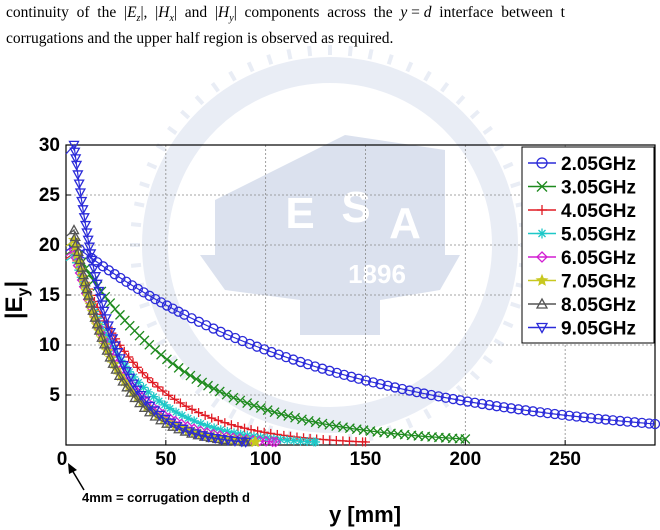  What do you see at coordinates (49, 245) in the screenshot?
I see `y-tick-label: 20` at bounding box center [49, 245].